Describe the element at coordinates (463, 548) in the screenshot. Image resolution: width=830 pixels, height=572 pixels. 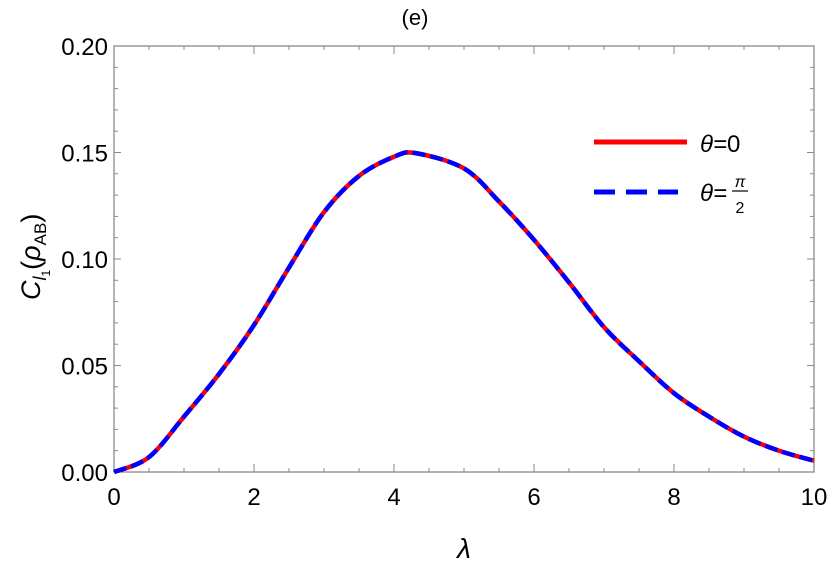
I see `x-axis-label: λ` at that location.